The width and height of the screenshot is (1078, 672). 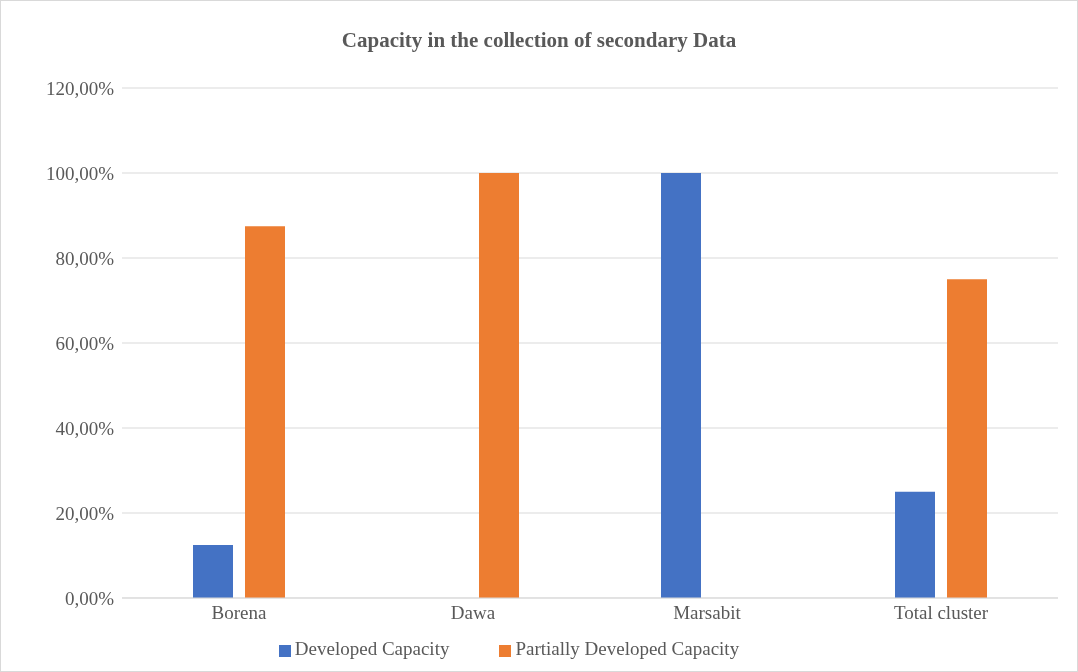 What do you see at coordinates (372, 648) in the screenshot?
I see `legend-label: Developed Capacity` at bounding box center [372, 648].